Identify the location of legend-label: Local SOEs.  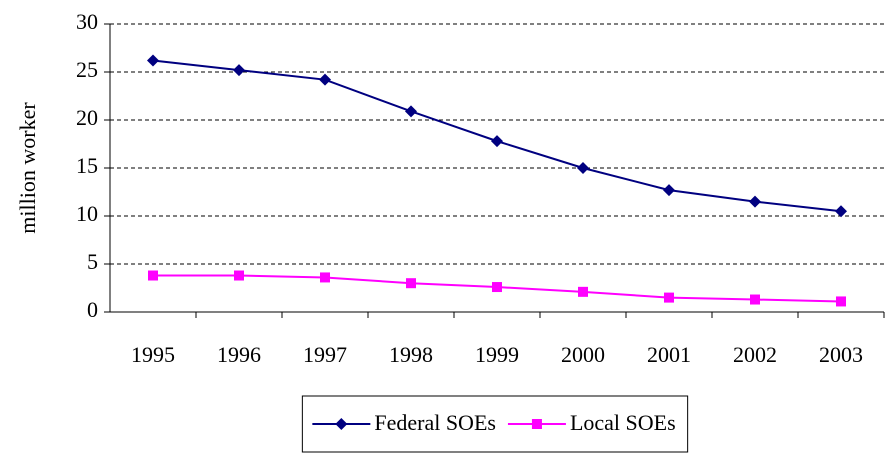
(623, 422).